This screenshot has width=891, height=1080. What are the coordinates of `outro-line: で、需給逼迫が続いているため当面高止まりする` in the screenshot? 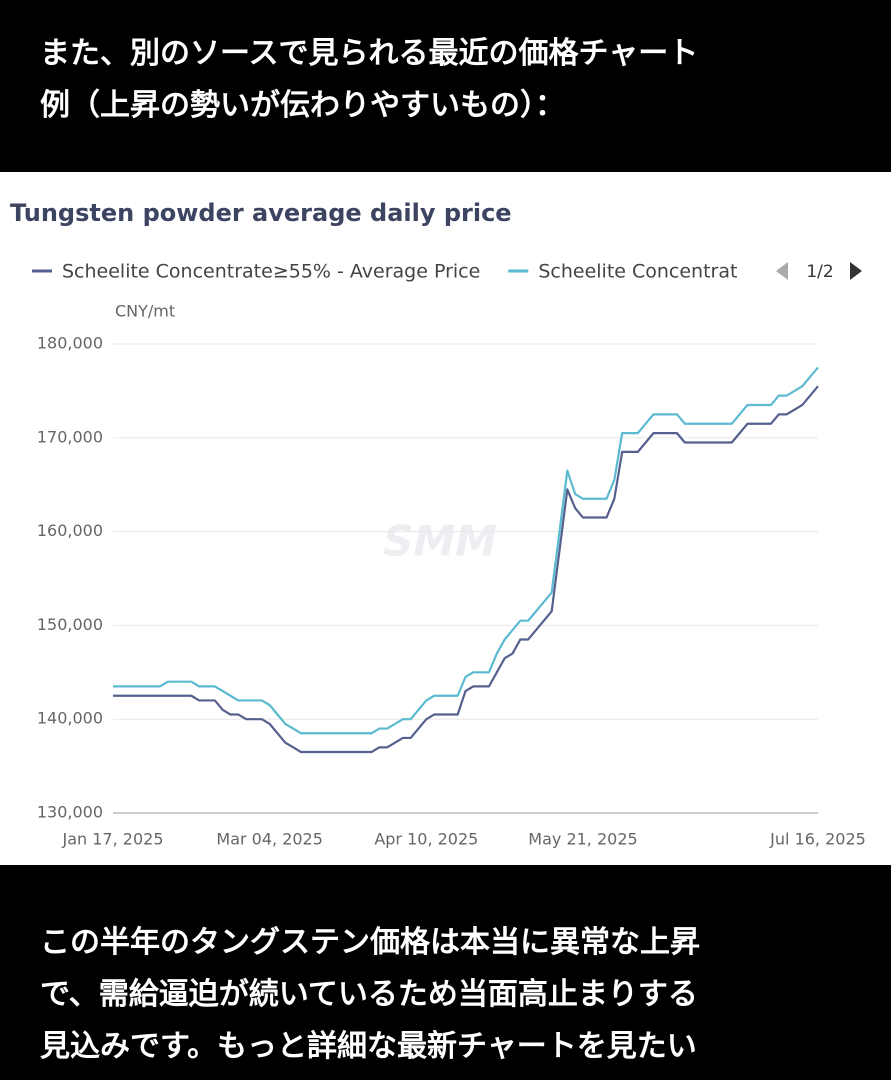 It's located at (369, 994).